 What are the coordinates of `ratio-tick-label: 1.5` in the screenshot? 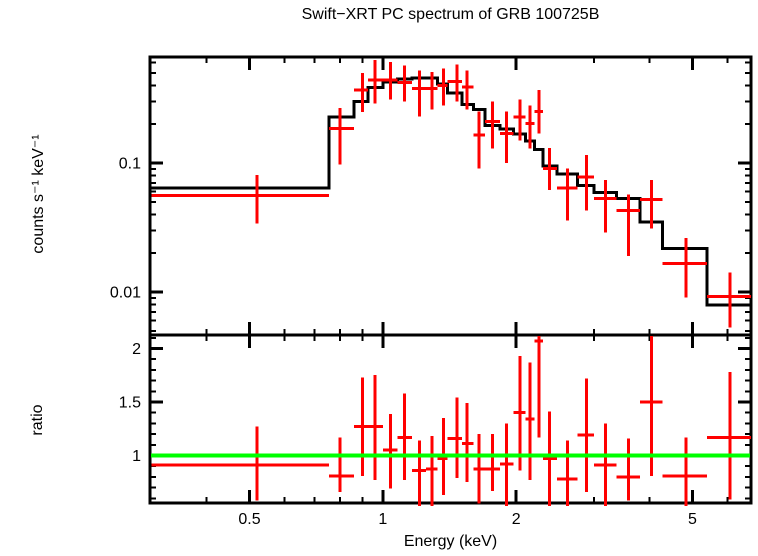 It's located at (130, 402).